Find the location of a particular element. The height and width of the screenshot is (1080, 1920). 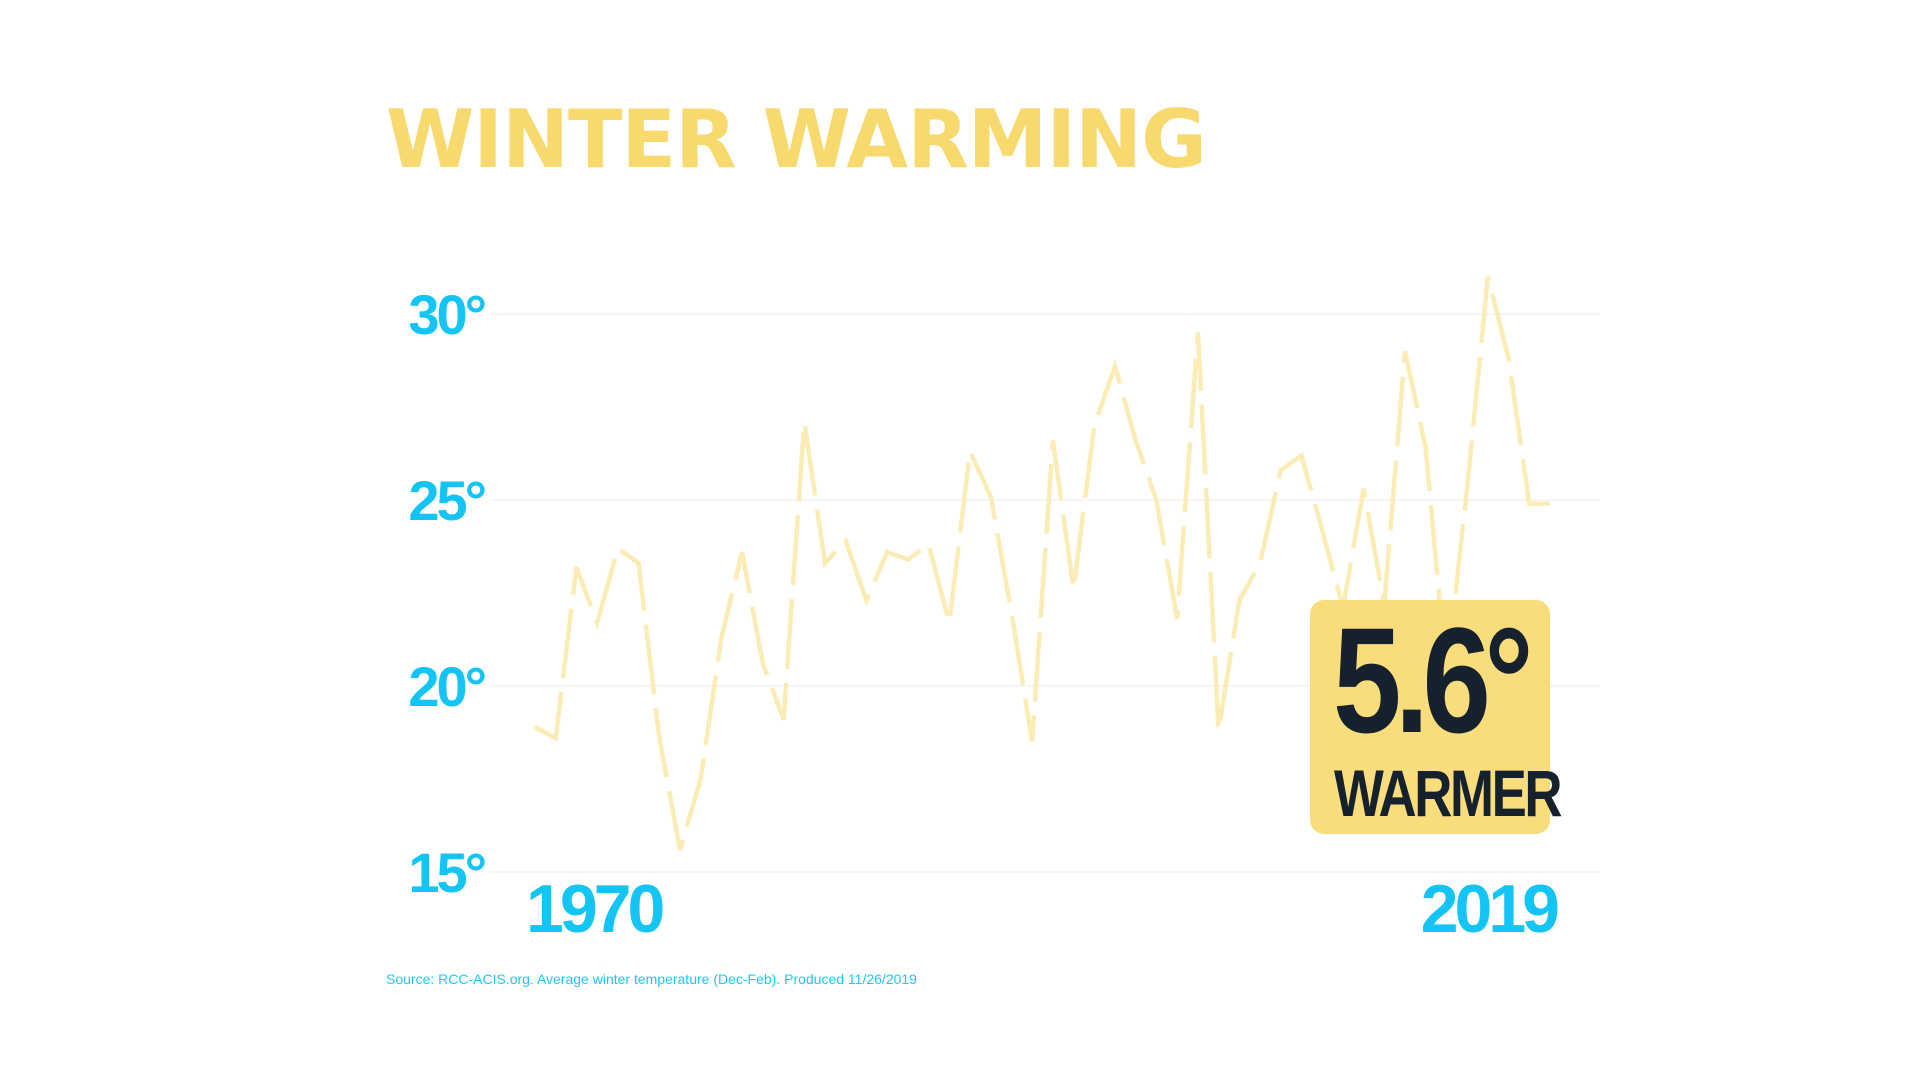

data-point-2012 is located at coordinates (1405, 351).